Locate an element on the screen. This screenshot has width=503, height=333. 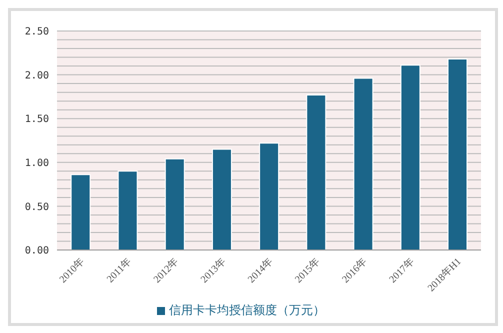
y-tick-label: 2.50 is located at coordinates (36, 32).